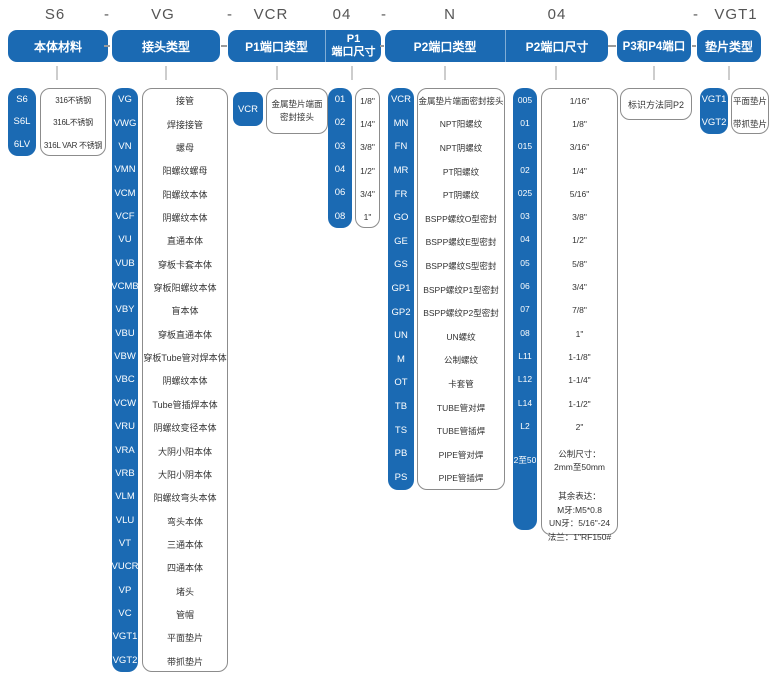 The height and width of the screenshot is (682, 778). What do you see at coordinates (461, 218) in the screenshot?
I see `value-cell: BSPP螺纹O型密封` at bounding box center [461, 218].